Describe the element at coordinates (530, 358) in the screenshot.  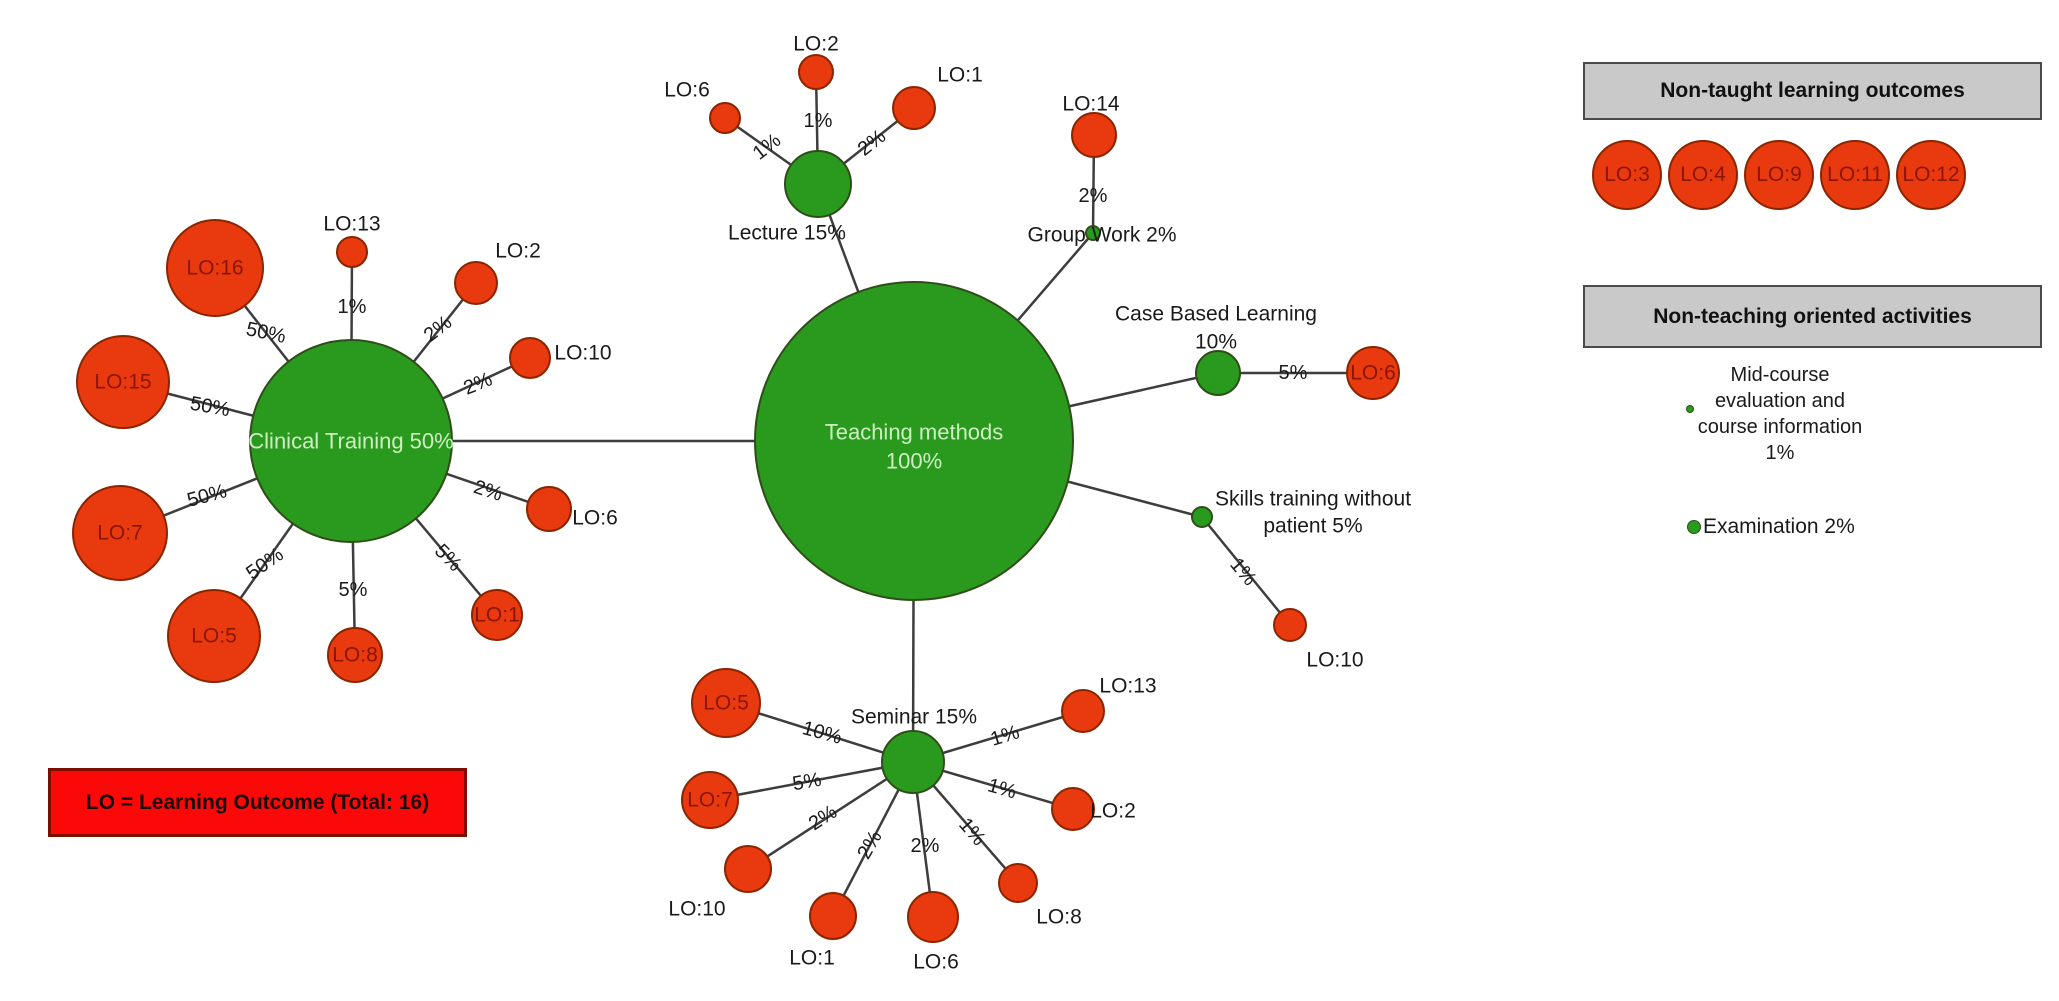
I see `outcome-clinical-training-lo10` at that location.